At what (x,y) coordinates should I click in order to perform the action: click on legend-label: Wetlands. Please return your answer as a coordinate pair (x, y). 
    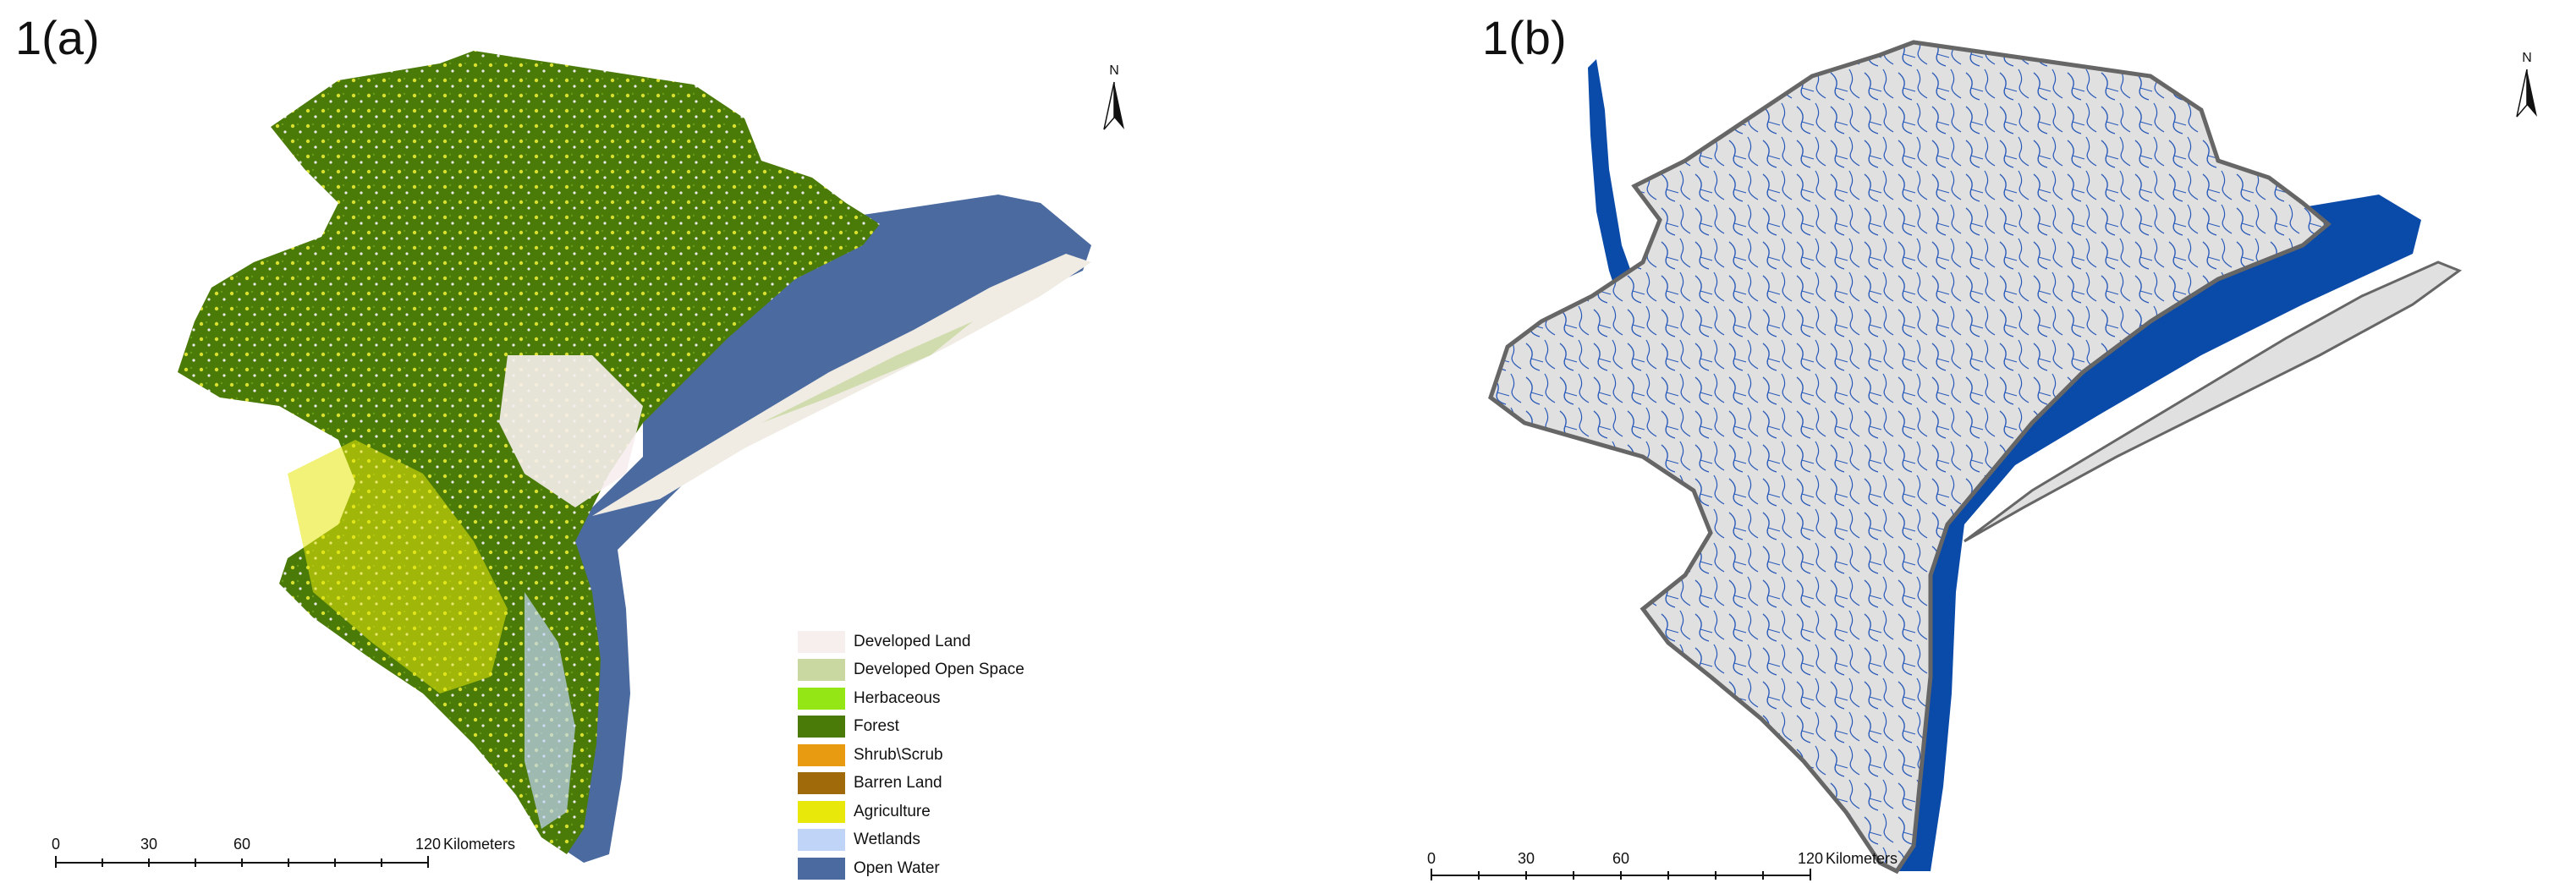
    Looking at the image, I should click on (887, 840).